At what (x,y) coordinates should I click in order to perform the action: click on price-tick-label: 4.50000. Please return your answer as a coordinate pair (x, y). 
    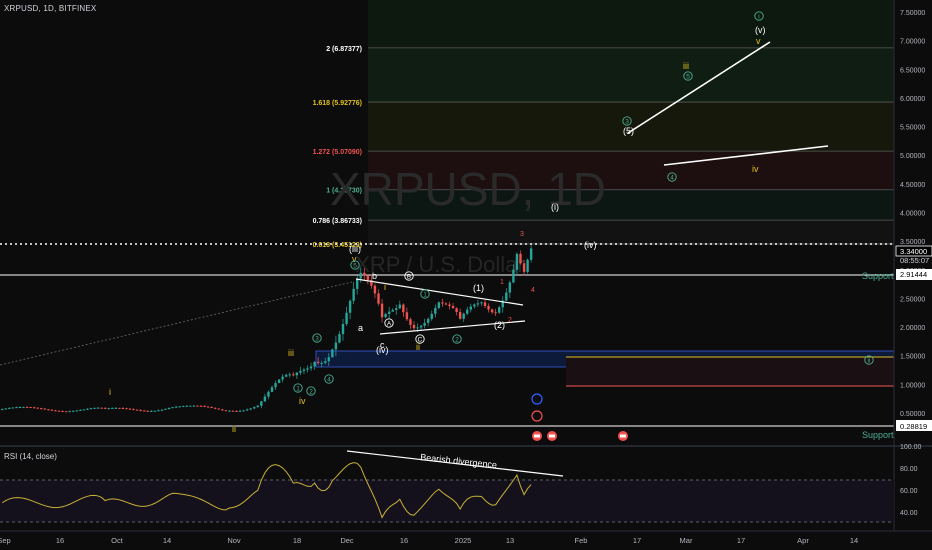
    Looking at the image, I should click on (912, 185).